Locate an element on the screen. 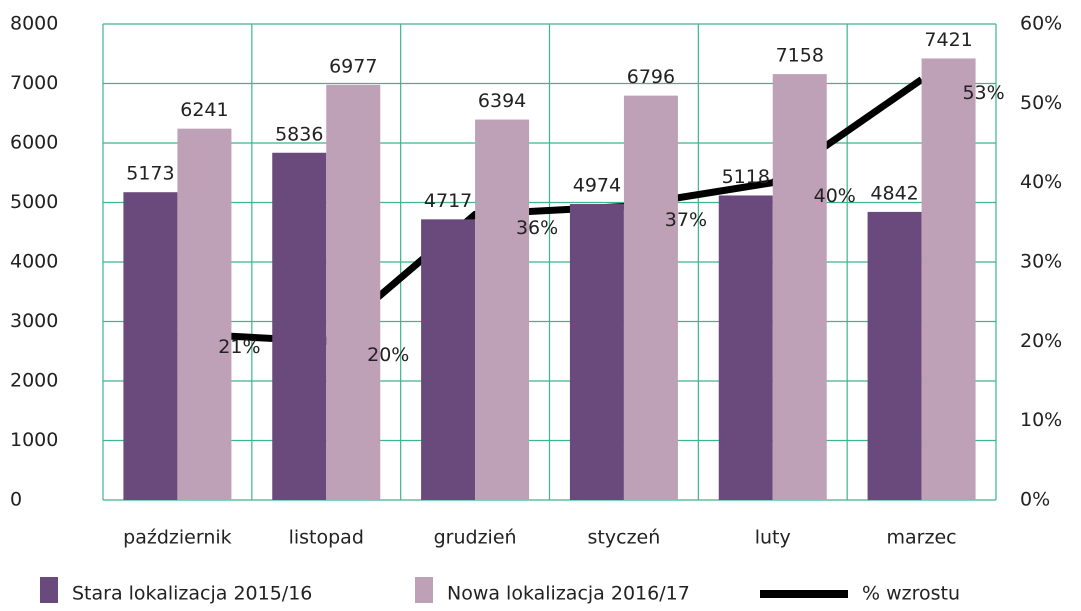 The image size is (1081, 611). line-value-label: 20% is located at coordinates (388, 355).